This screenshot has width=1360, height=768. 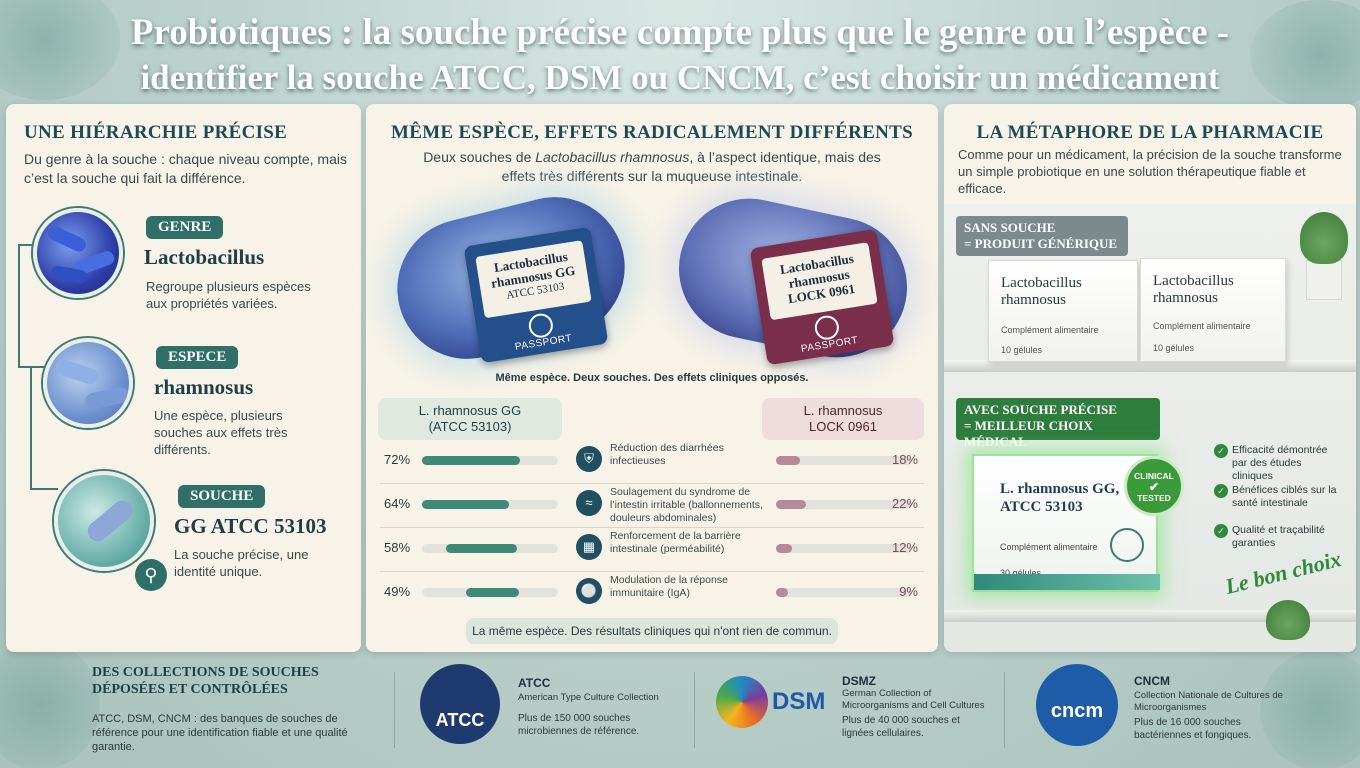 What do you see at coordinates (460, 704) in the screenshot?
I see `atcc-logo: ATCC` at bounding box center [460, 704].